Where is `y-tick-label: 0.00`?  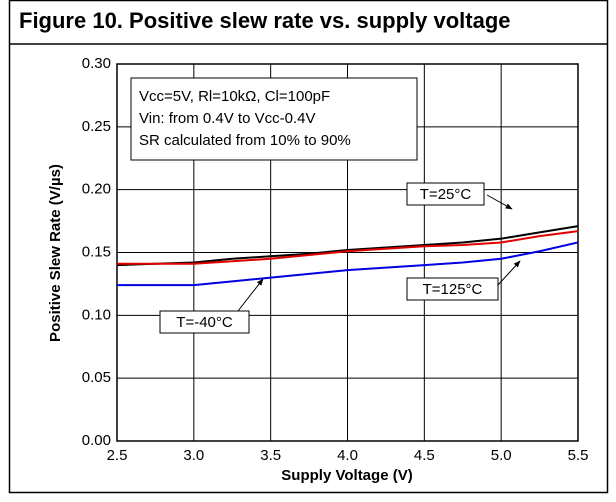 y-tick-label: 0.00 is located at coordinates (96, 440).